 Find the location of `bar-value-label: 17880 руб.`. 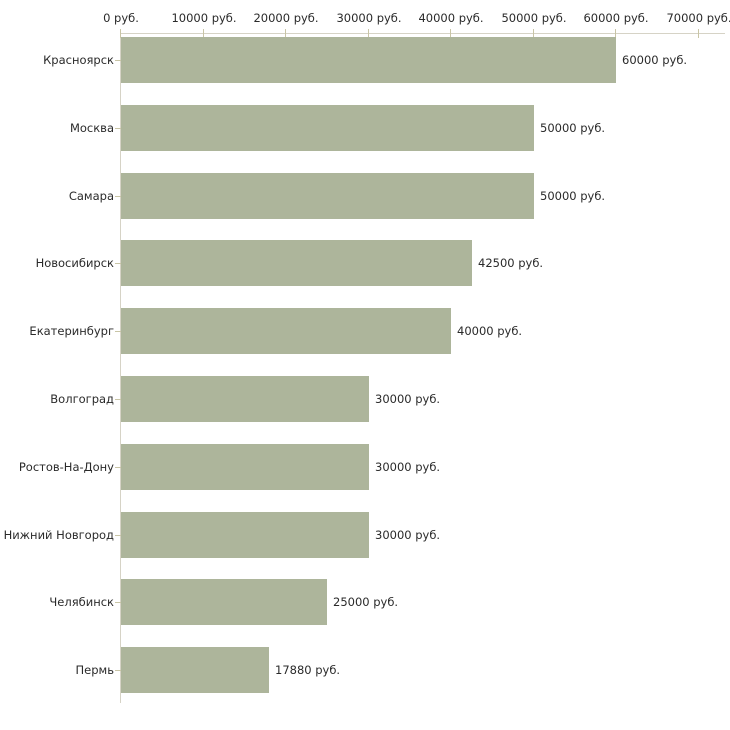

bar-value-label: 17880 руб. is located at coordinates (308, 670).